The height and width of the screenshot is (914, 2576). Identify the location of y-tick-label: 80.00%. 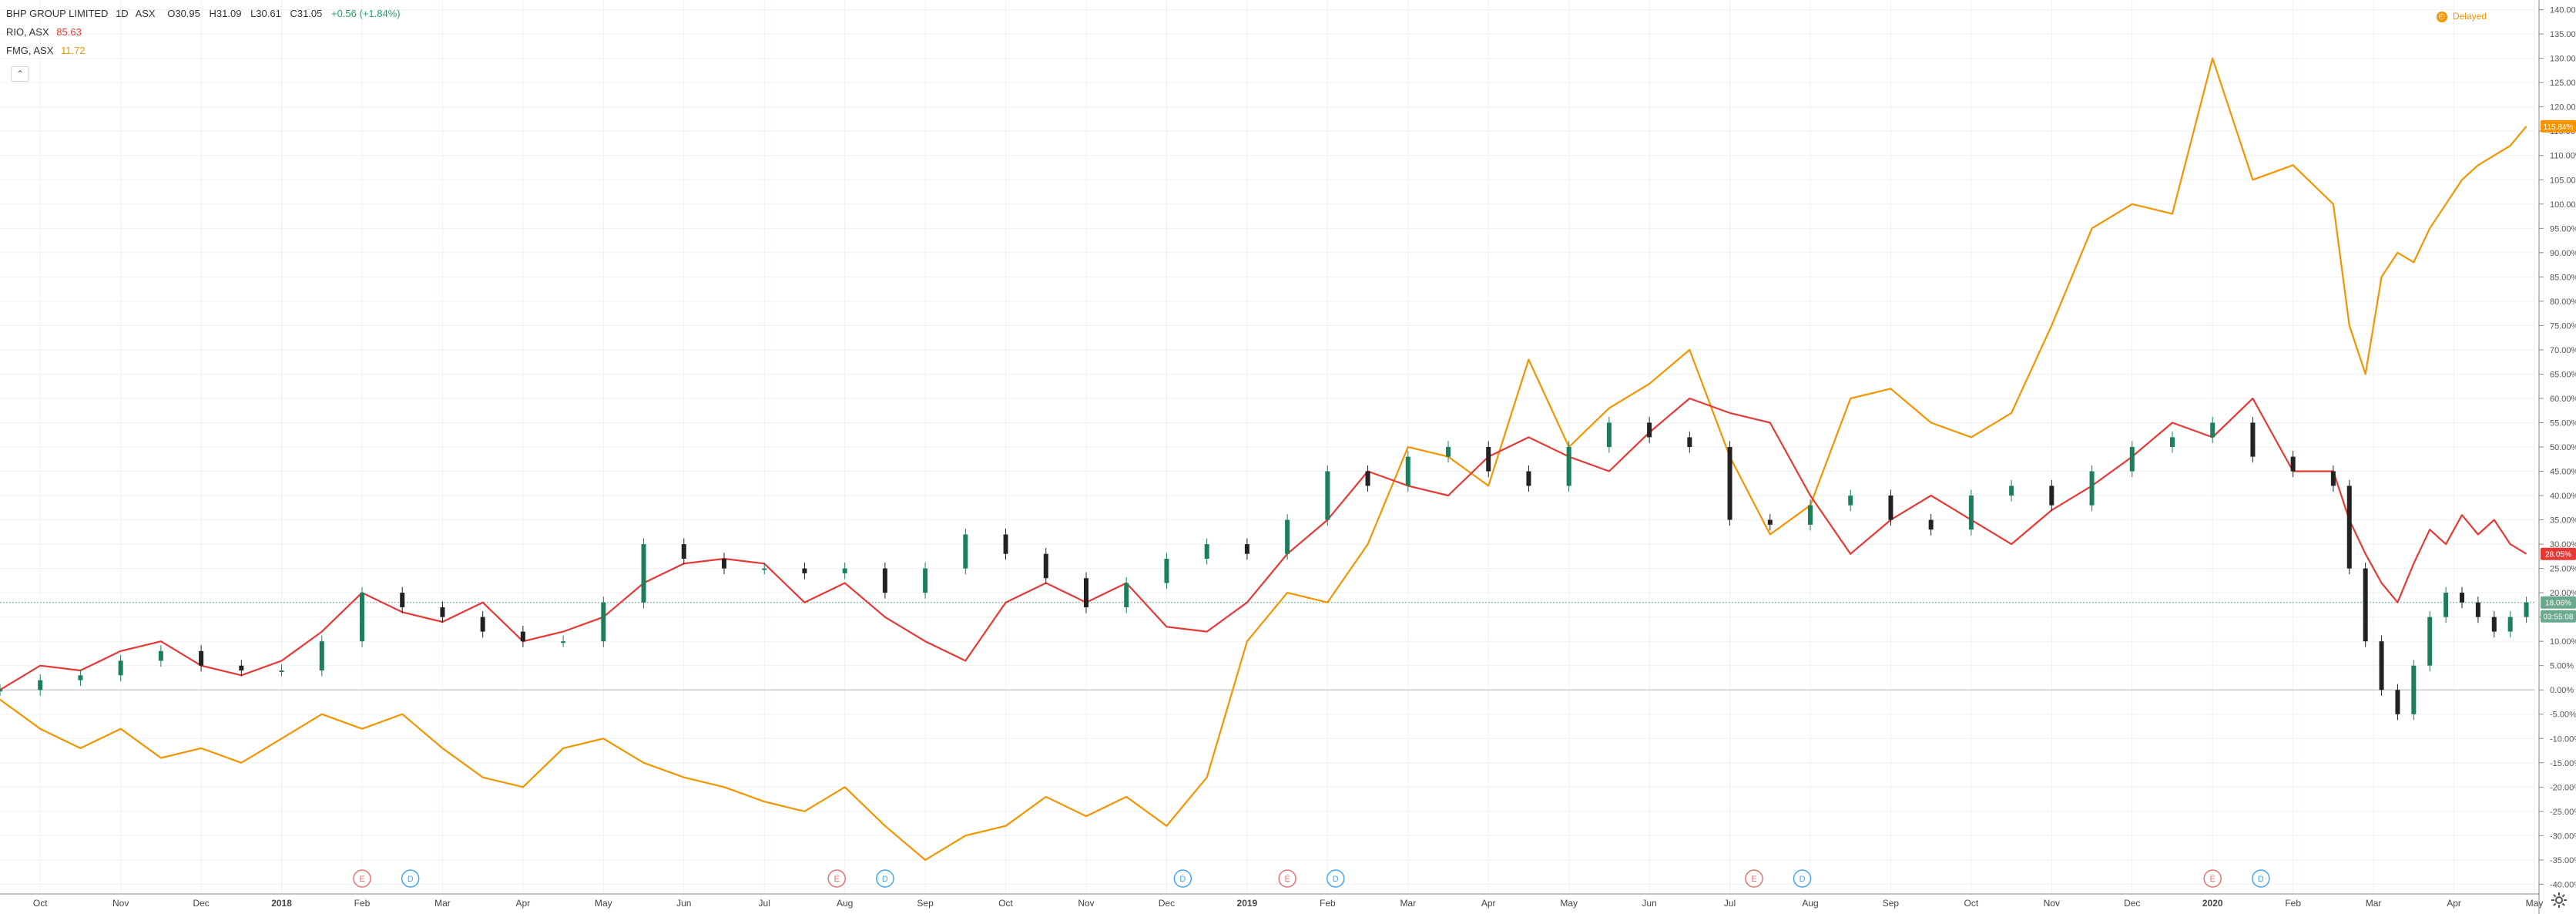
(2563, 302).